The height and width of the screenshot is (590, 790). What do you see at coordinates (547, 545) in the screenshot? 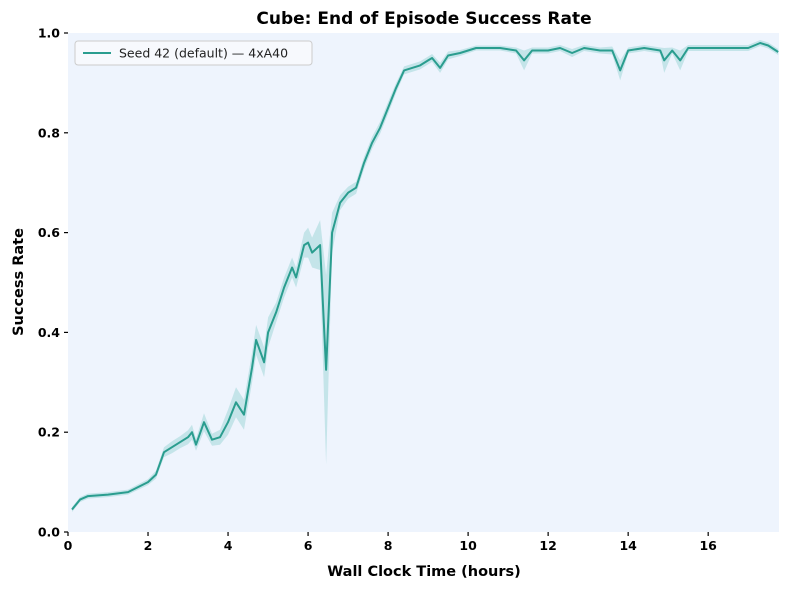
I see `x-tick-label: 12` at bounding box center [547, 545].